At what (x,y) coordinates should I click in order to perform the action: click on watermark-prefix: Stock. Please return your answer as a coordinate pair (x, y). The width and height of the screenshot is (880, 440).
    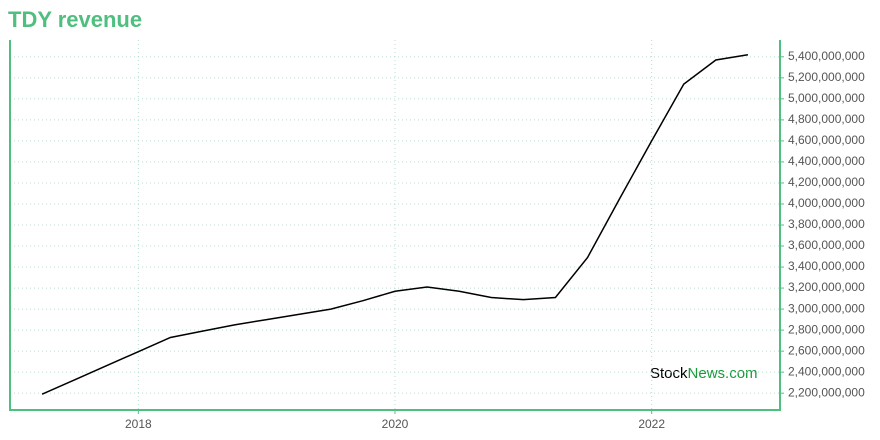
    Looking at the image, I should click on (669, 373).